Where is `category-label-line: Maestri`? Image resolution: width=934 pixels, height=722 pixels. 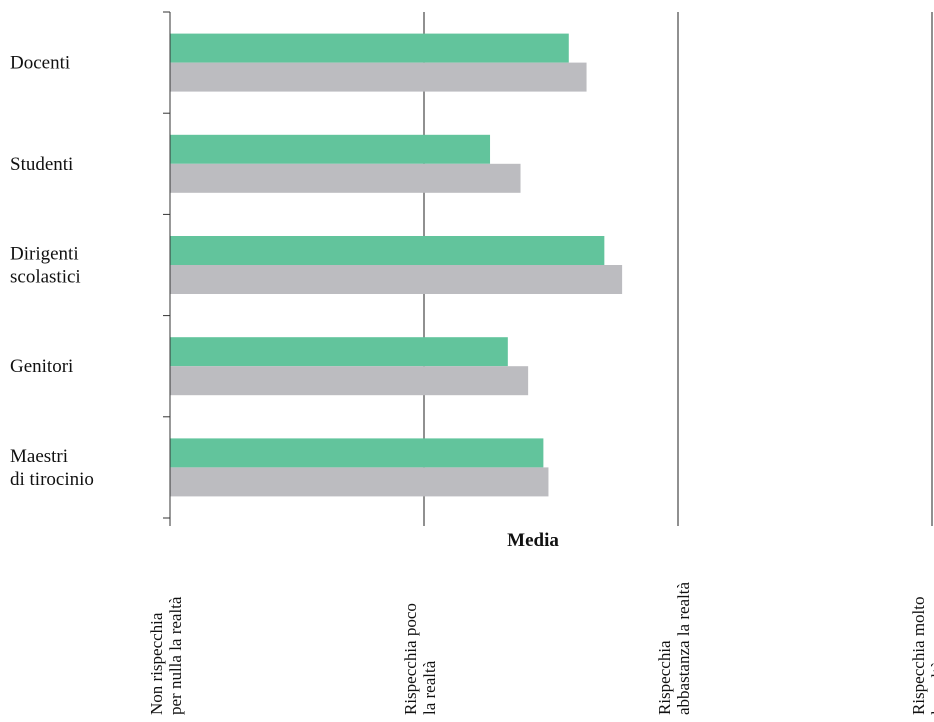 category-label-line: Maestri is located at coordinates (39, 456).